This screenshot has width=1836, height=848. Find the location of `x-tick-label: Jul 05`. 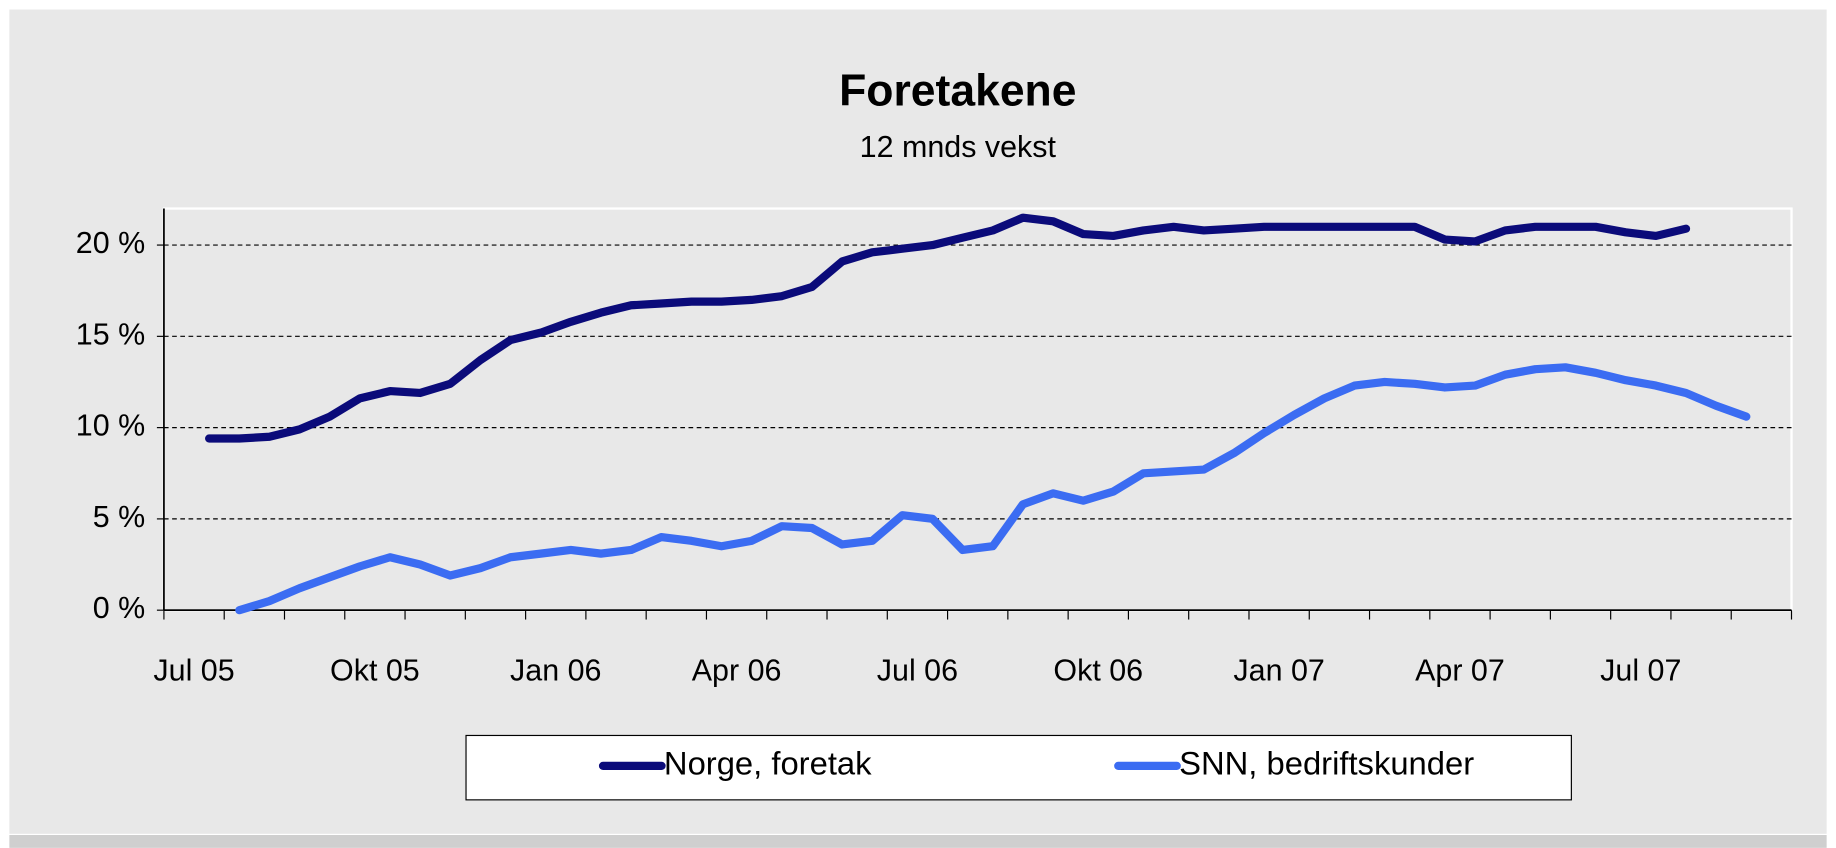

x-tick-label: Jul 05 is located at coordinates (193, 670).